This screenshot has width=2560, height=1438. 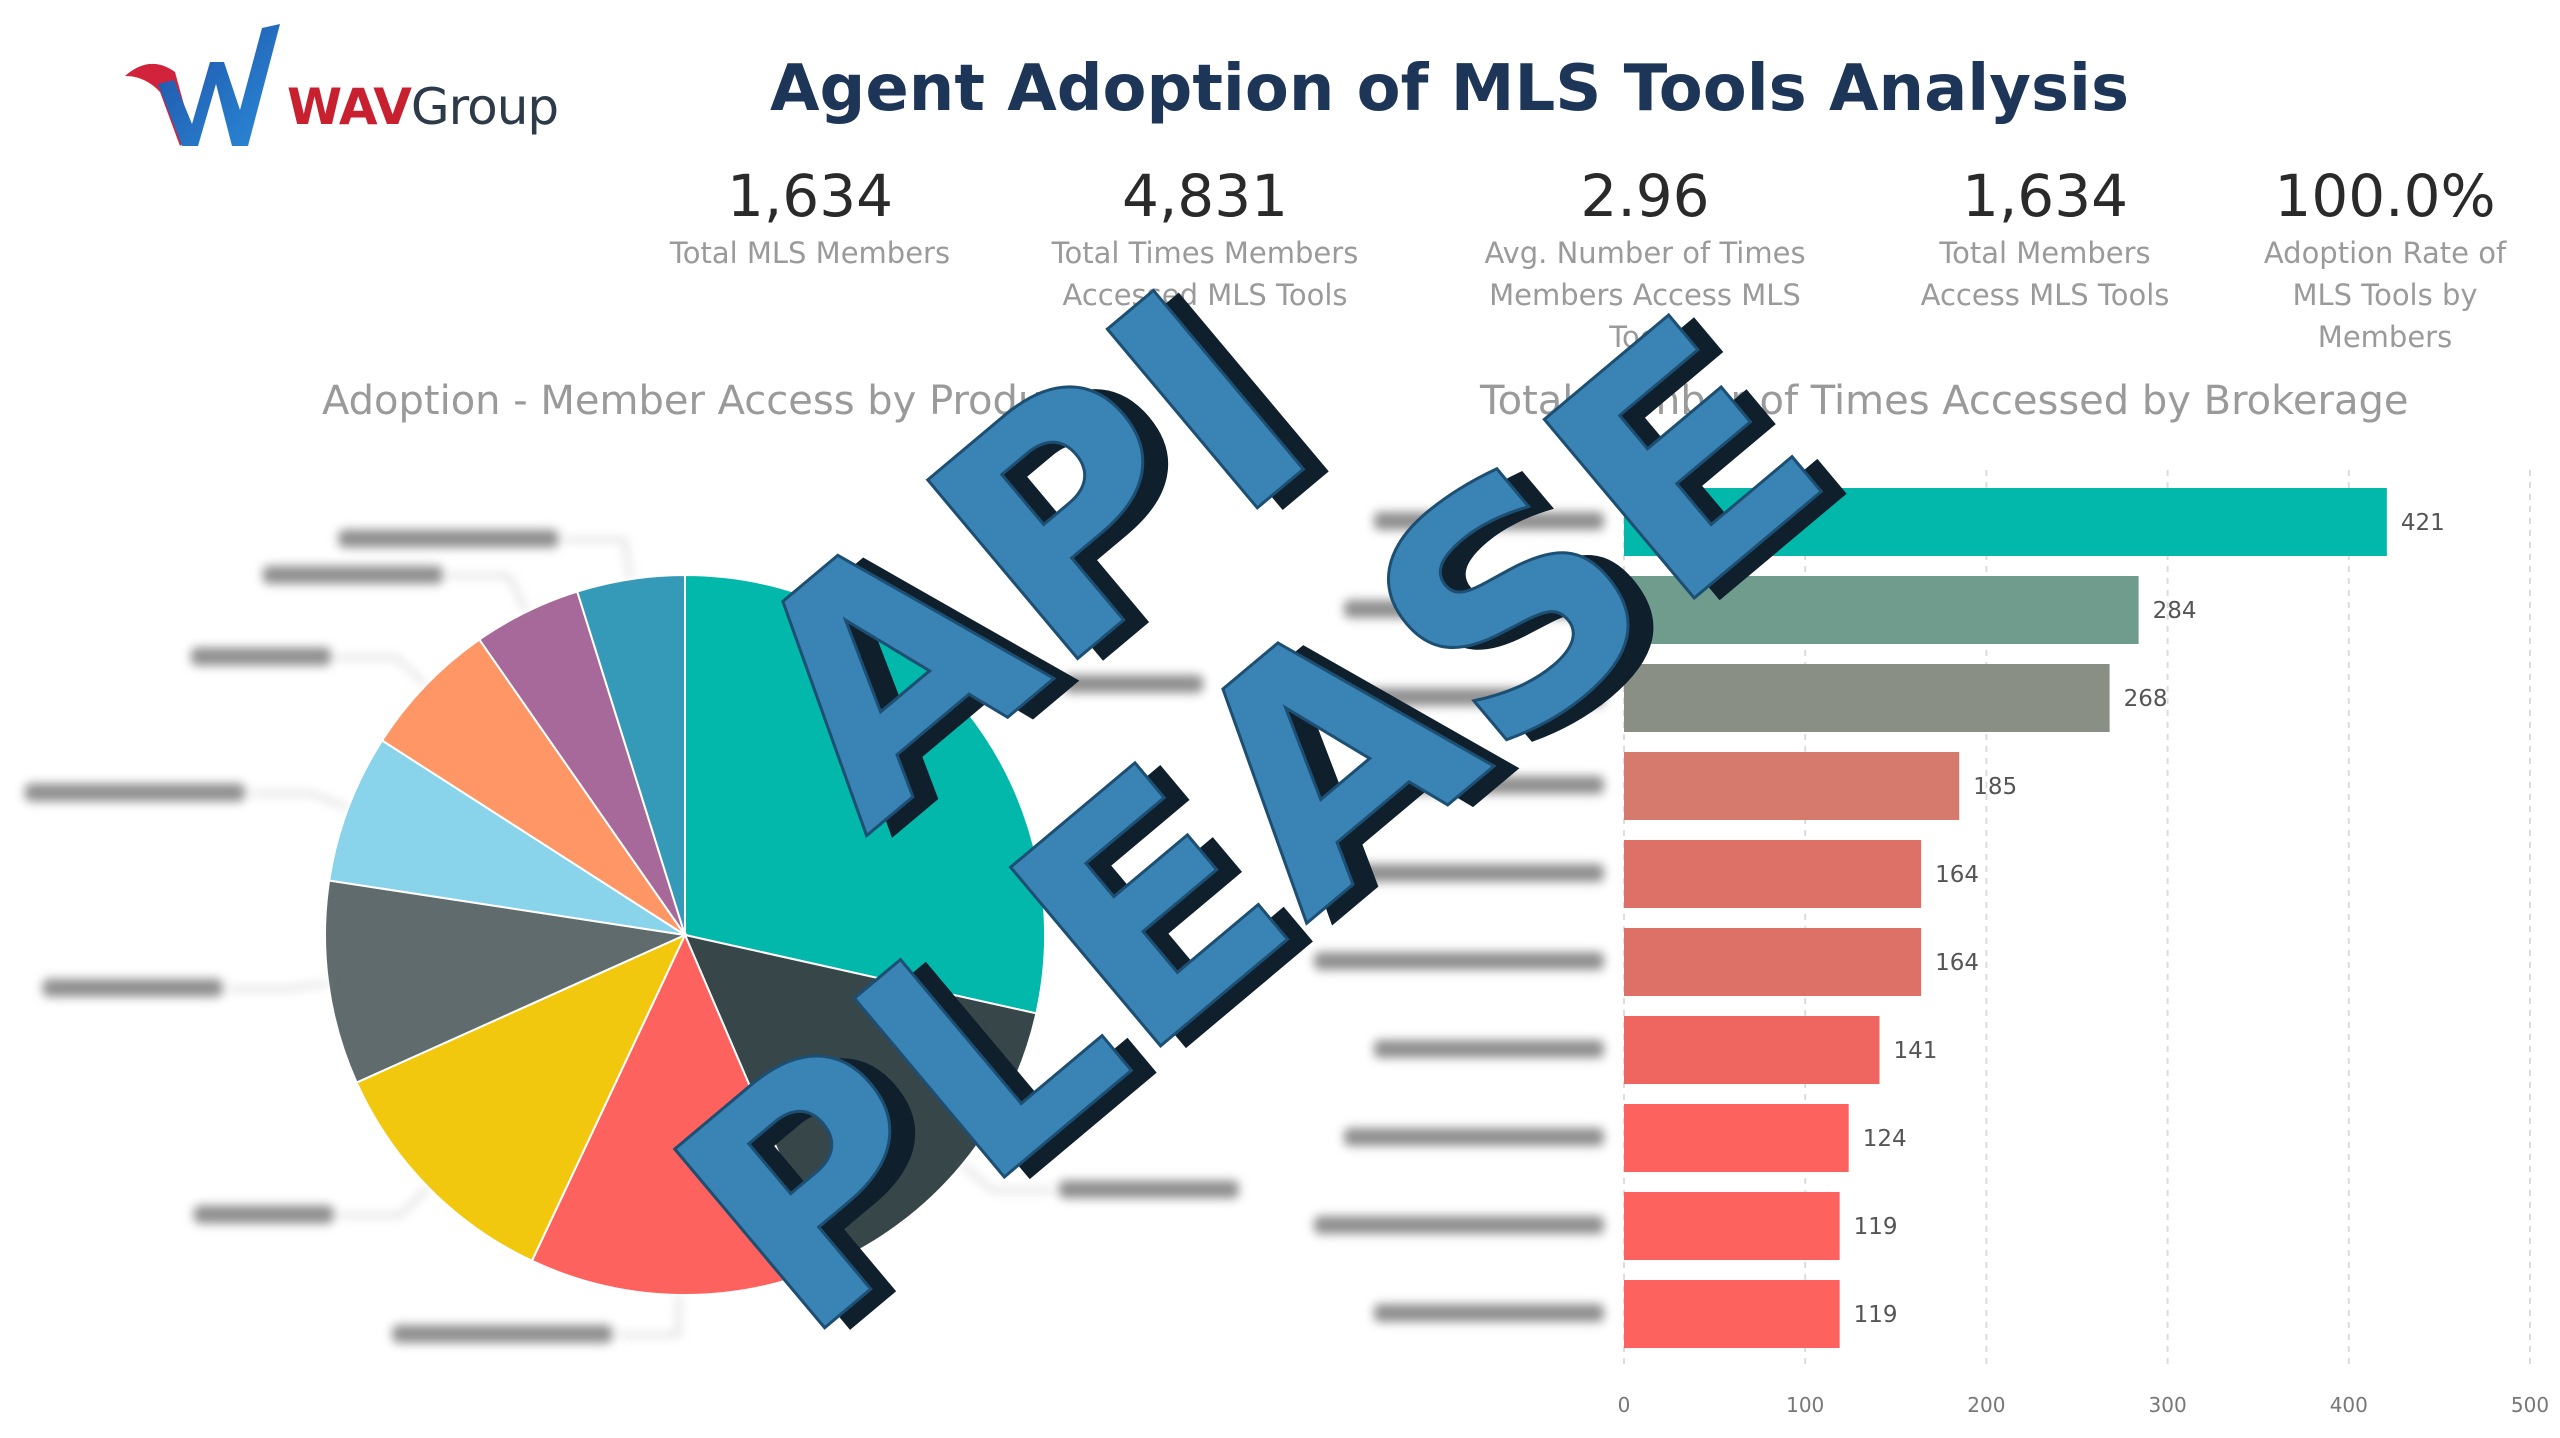 I want to click on kpi-value: 2.96, so click(x=1645, y=196).